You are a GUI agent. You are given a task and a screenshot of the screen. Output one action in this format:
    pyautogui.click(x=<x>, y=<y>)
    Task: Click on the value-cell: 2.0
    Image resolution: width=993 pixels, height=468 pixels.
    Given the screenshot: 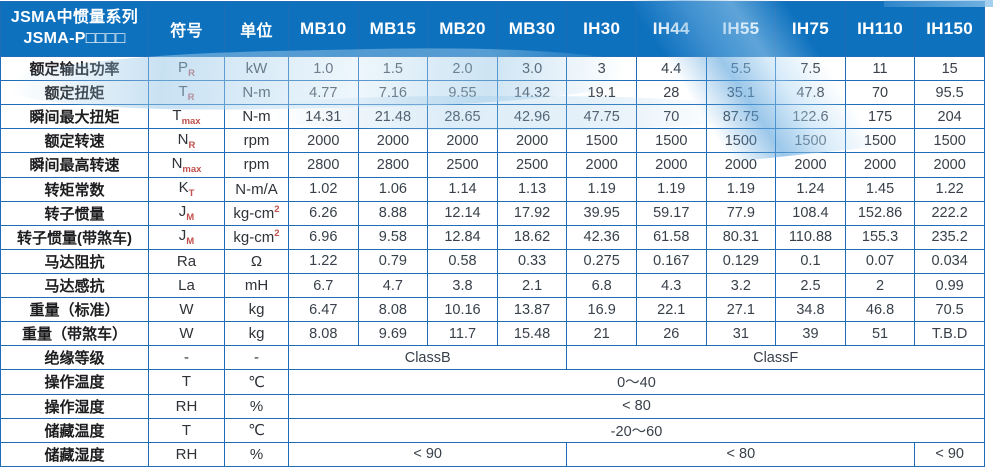 What is the action you would take?
    pyautogui.click(x=462, y=68)
    